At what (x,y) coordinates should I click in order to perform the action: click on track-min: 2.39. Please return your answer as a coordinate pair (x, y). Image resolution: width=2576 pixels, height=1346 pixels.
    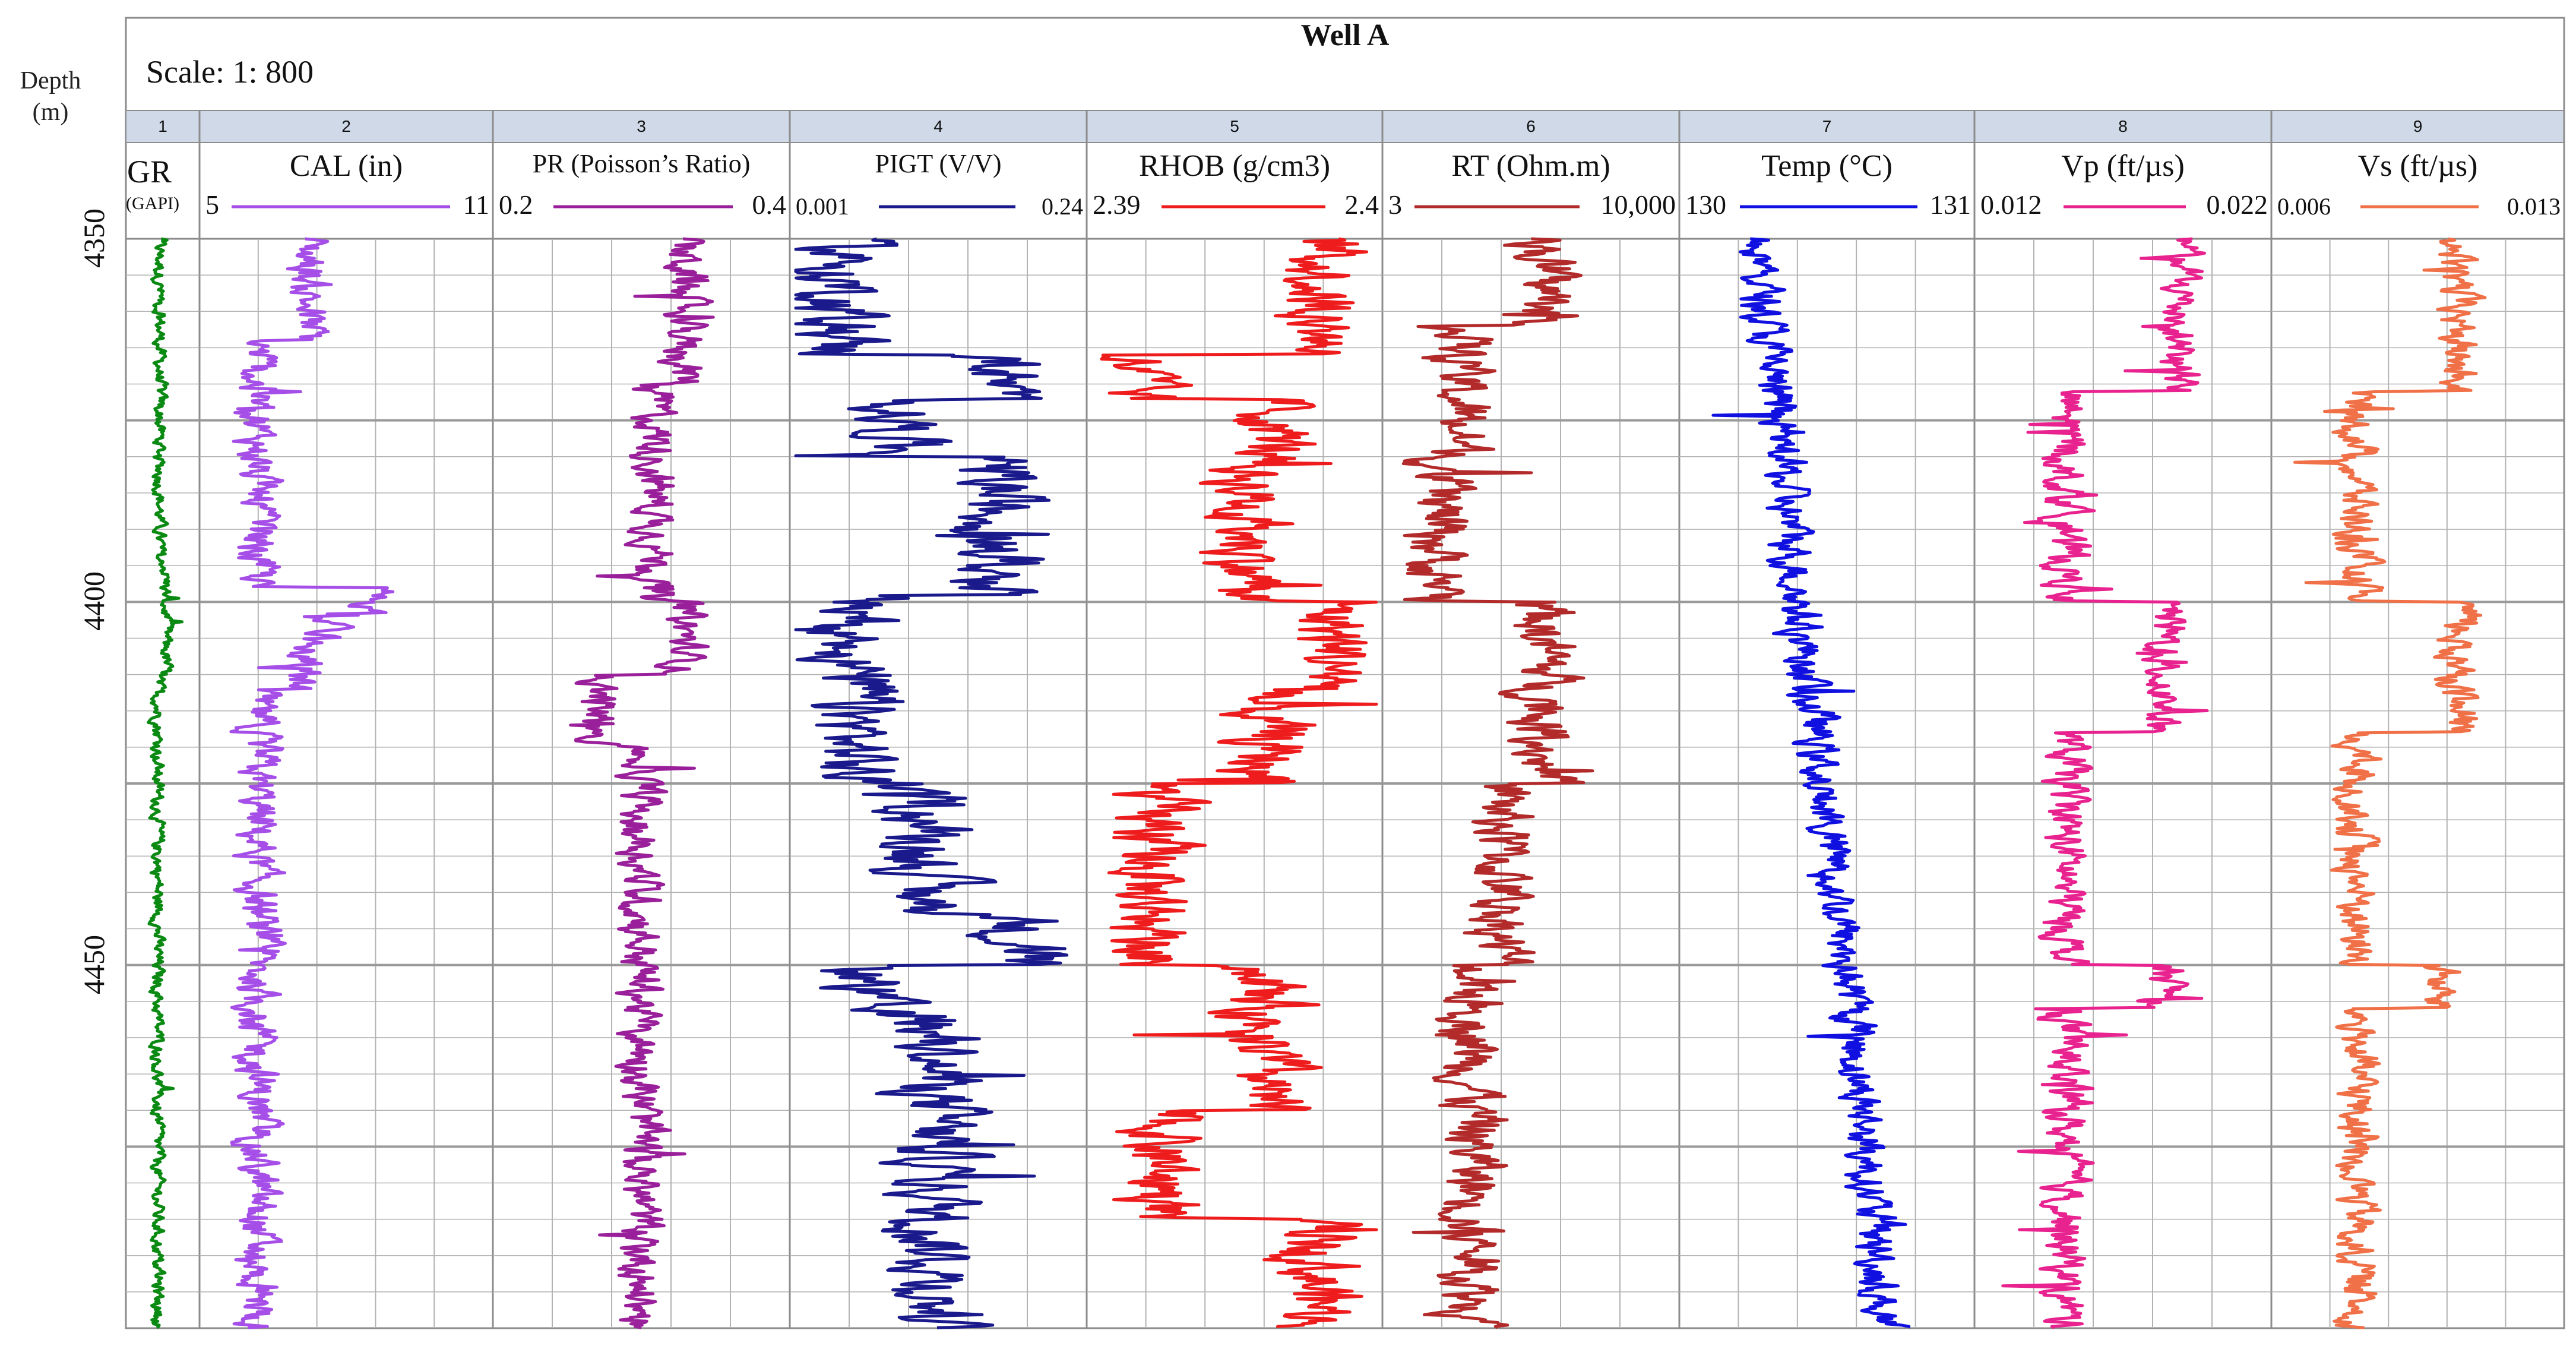
    Looking at the image, I should click on (1117, 204).